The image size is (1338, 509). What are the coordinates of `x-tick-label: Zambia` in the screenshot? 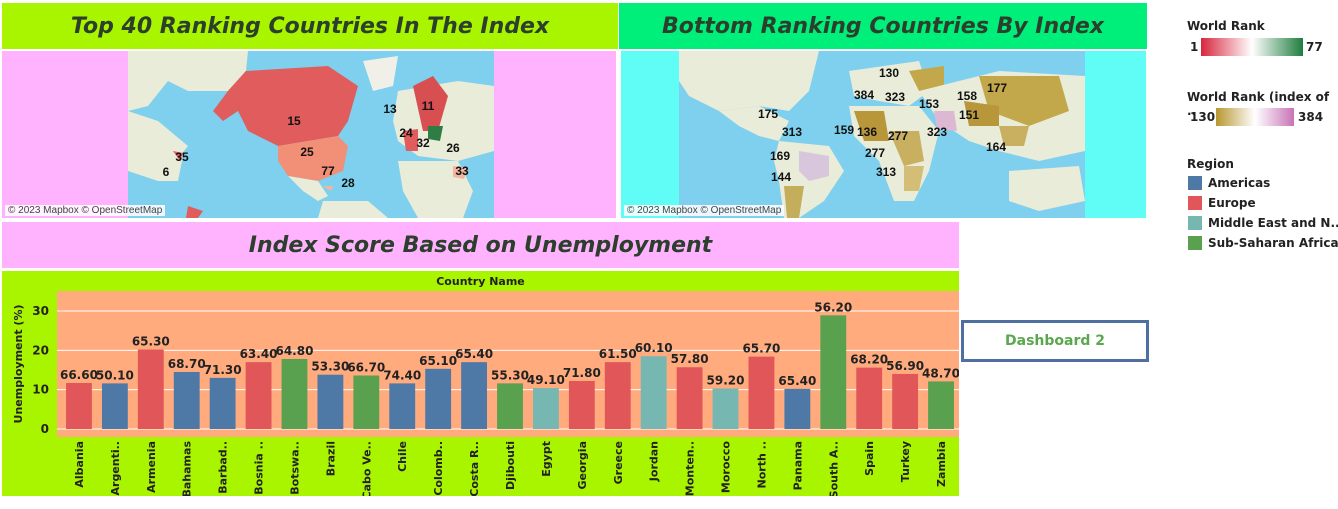 It's located at (941, 464).